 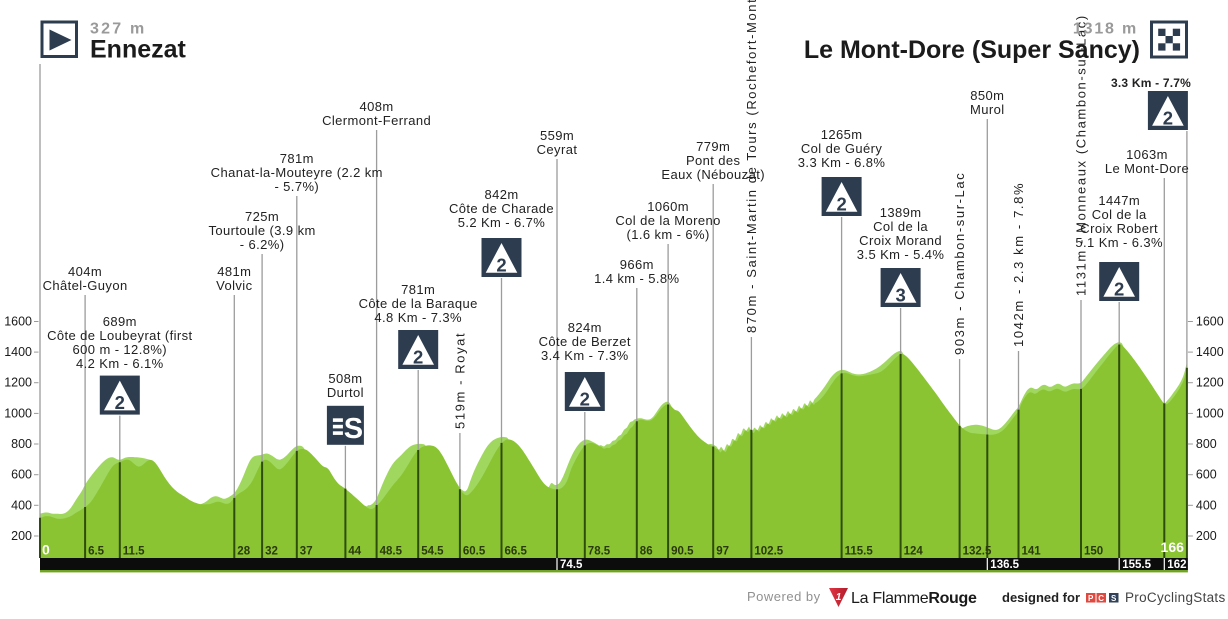 I want to click on svg-text: 54.5, so click(x=432, y=552).